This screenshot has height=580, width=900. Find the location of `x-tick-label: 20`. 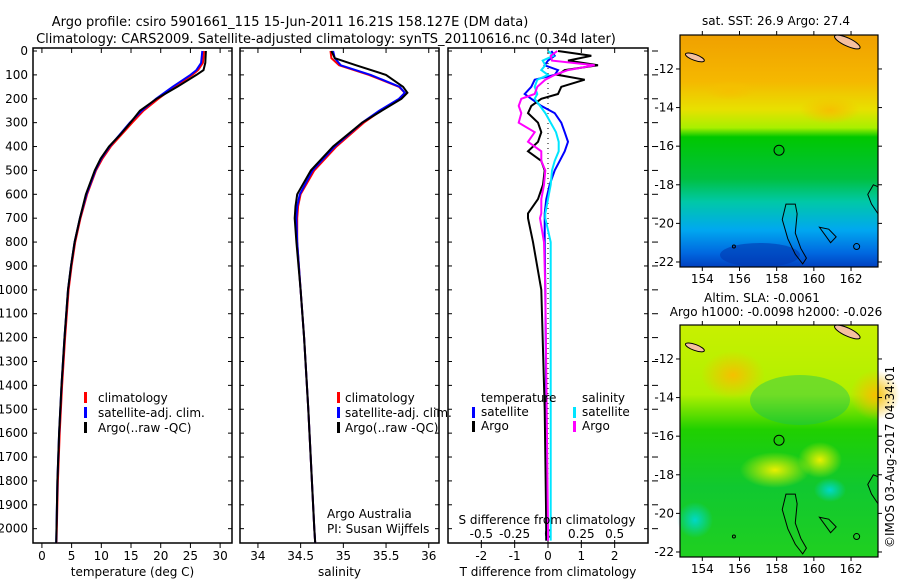

x-tick-label: 20 is located at coordinates (160, 556).